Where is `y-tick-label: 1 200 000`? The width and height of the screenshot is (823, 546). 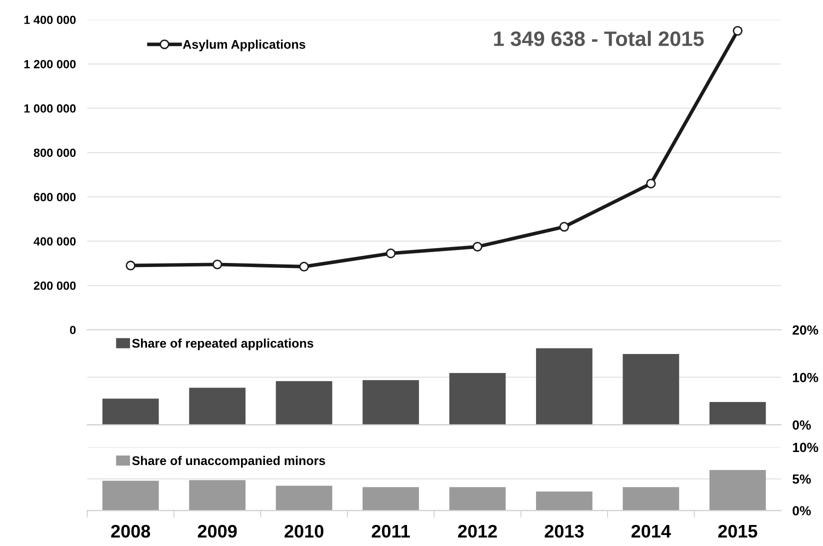
y-tick-label: 1 200 000 is located at coordinates (50, 64).